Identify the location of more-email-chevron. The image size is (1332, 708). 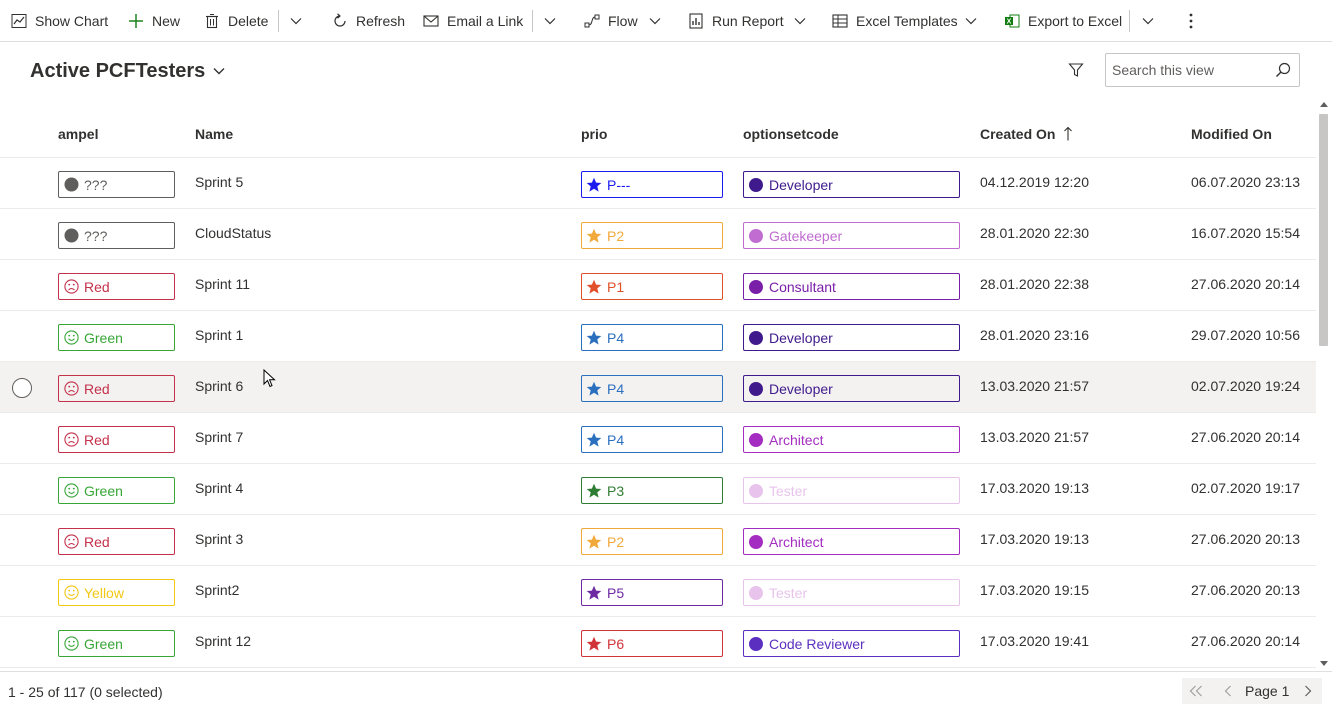
(550, 20).